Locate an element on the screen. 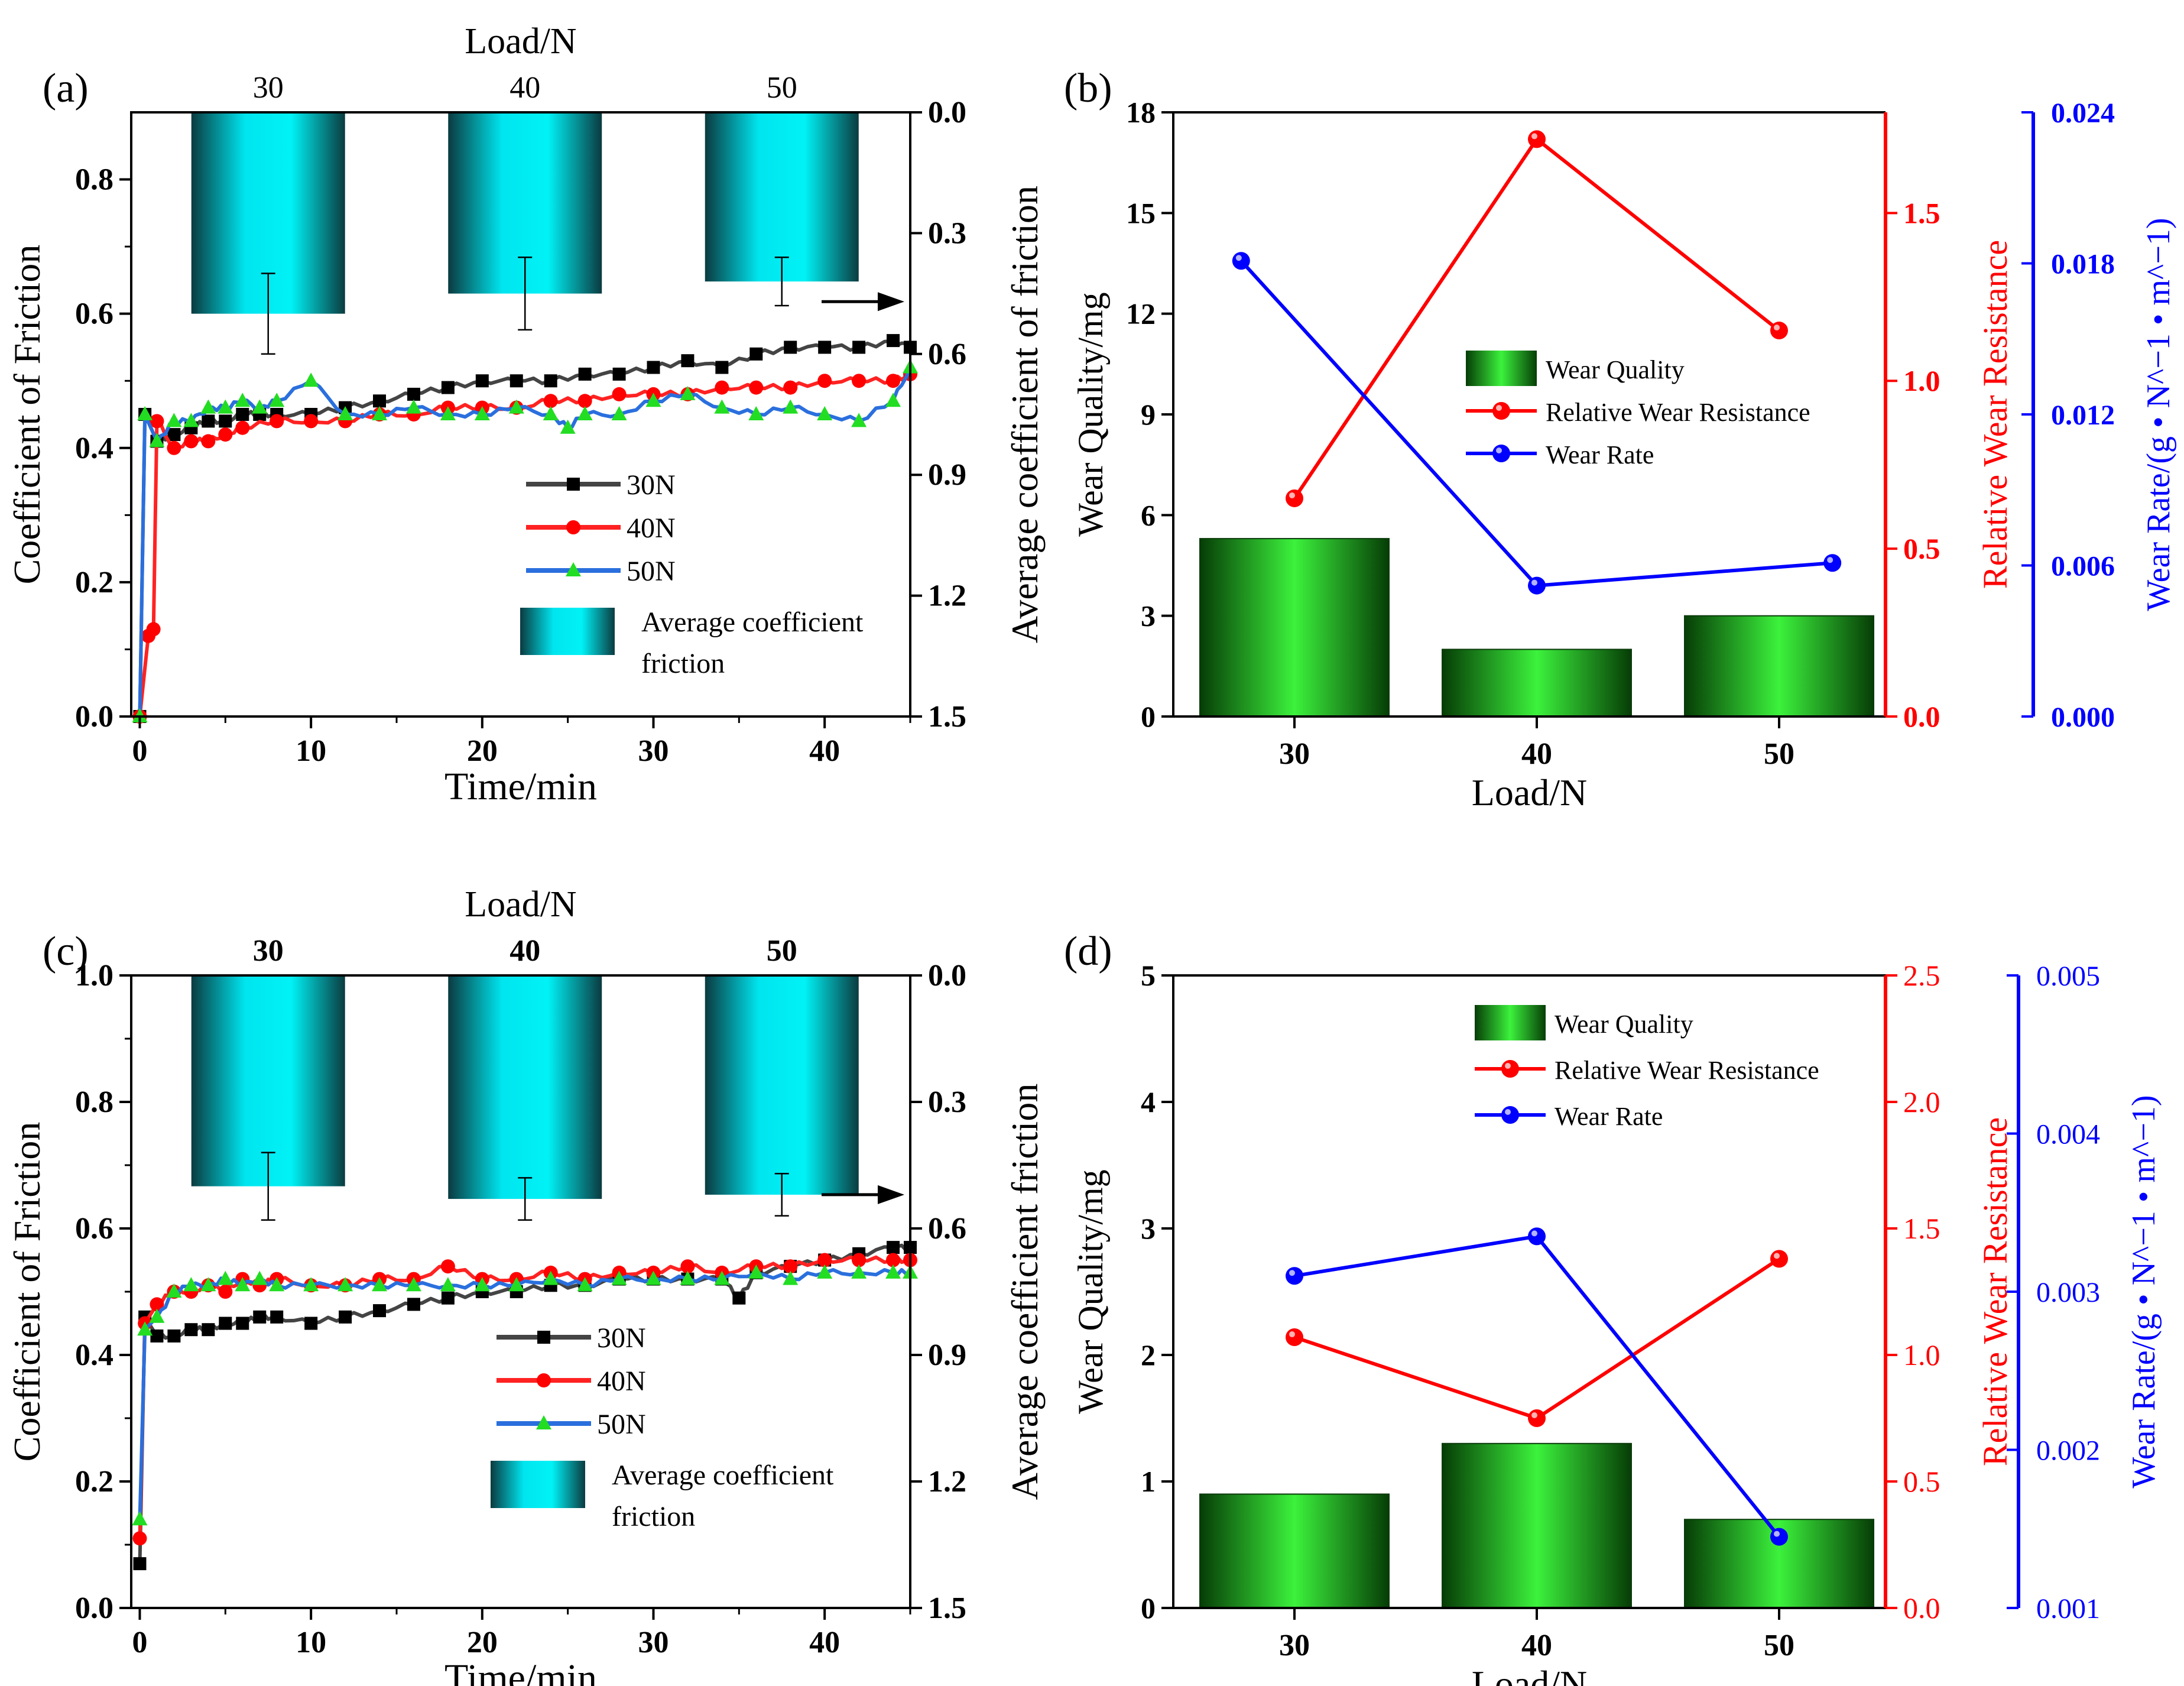 This screenshot has height=1686, width=2184. y-tick-label: 15 is located at coordinates (1141, 213).